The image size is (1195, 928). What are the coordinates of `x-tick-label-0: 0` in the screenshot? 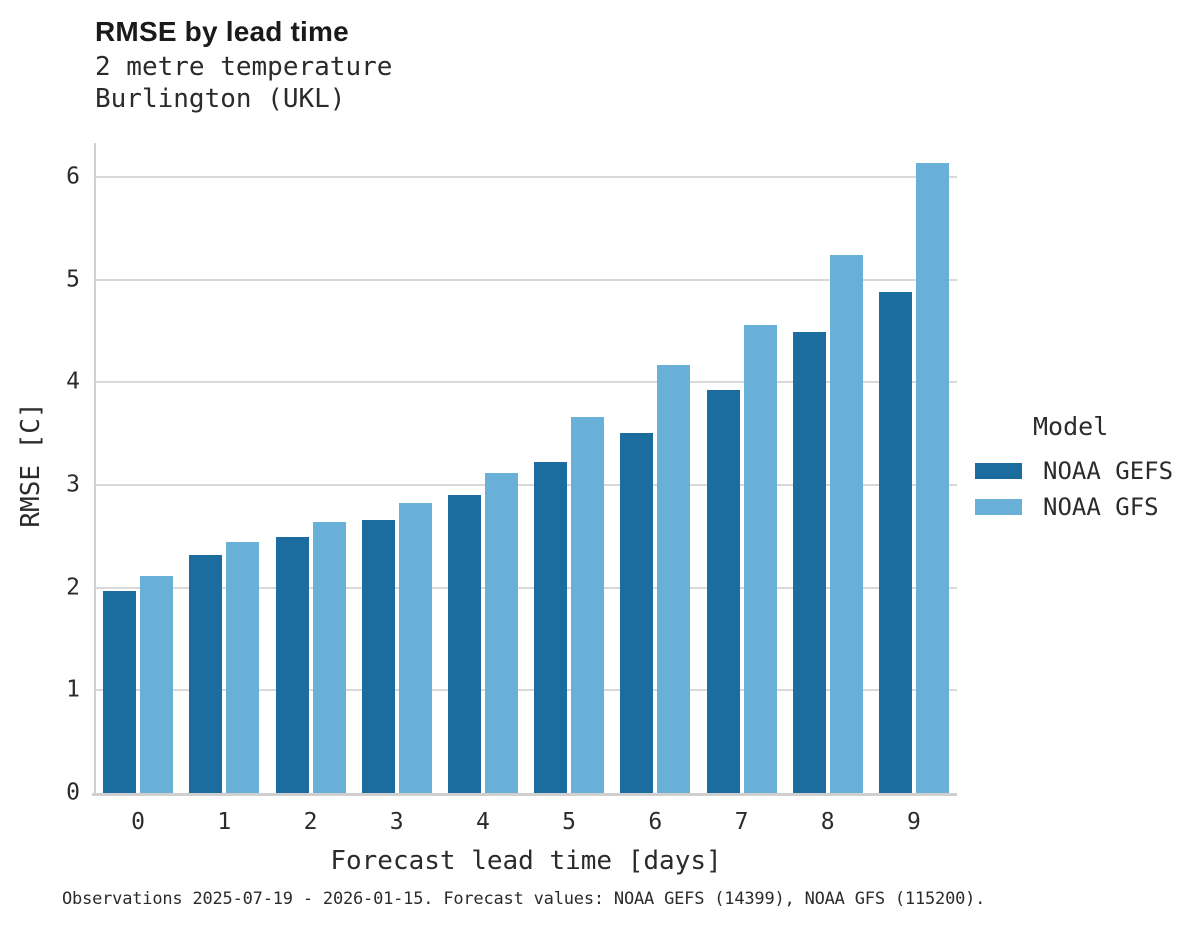 It's located at (138, 822).